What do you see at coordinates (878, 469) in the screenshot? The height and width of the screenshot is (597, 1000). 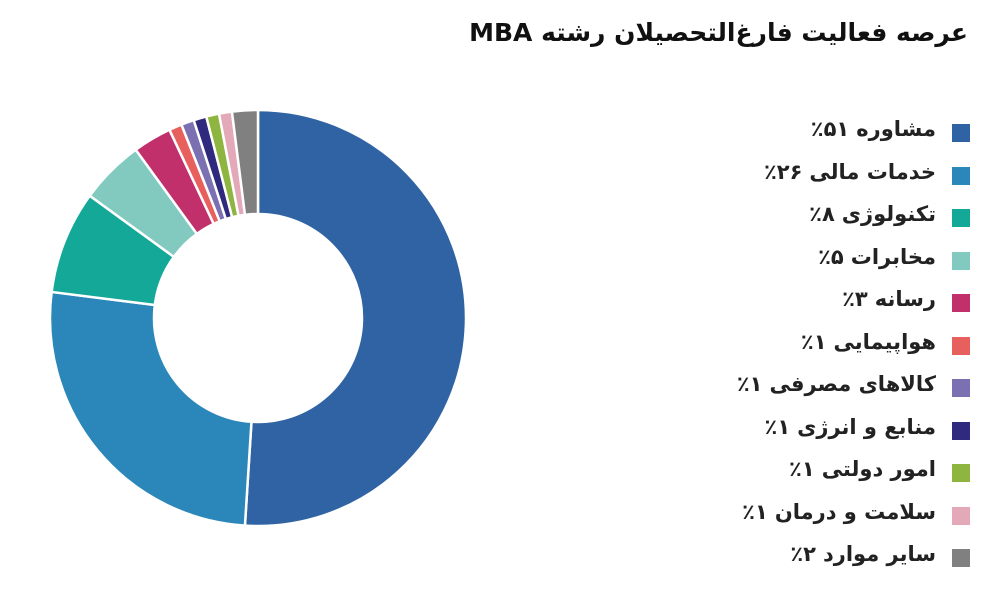 I see `legend-name: امور دولتی` at bounding box center [878, 469].